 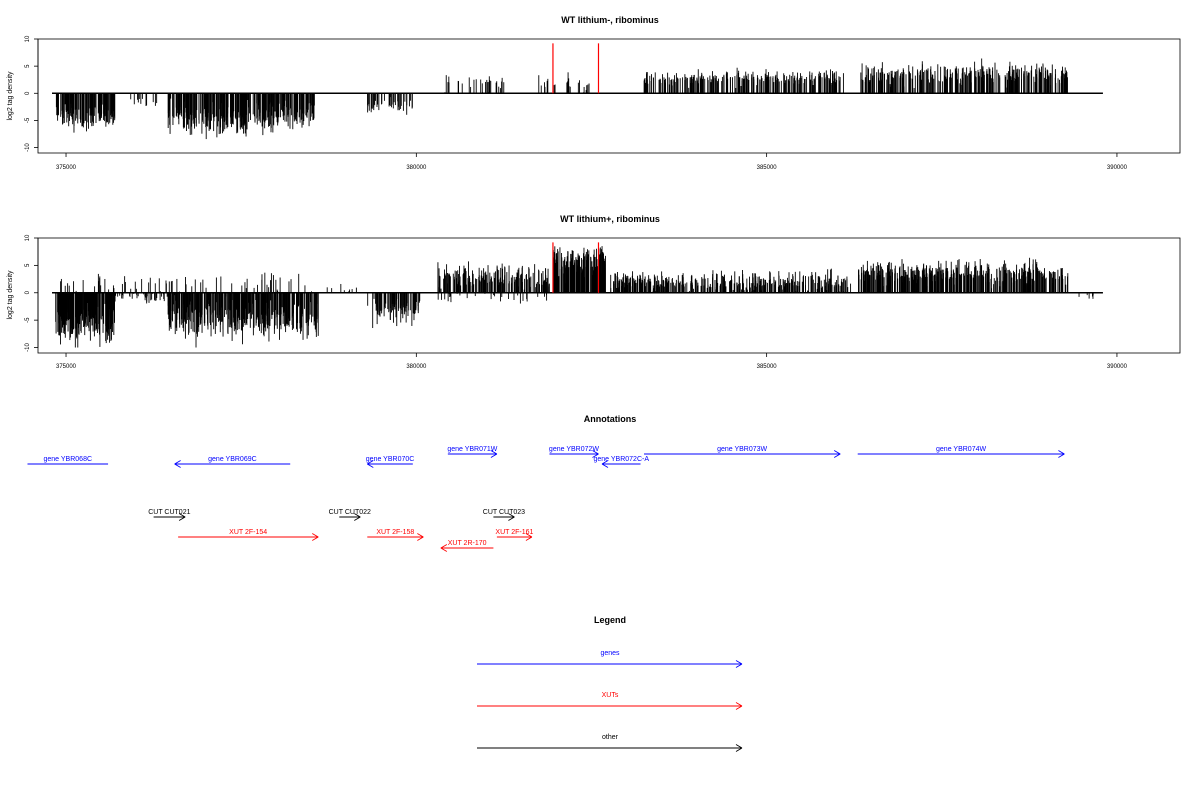 What do you see at coordinates (610, 743) in the screenshot?
I see `legend-item: other` at bounding box center [610, 743].